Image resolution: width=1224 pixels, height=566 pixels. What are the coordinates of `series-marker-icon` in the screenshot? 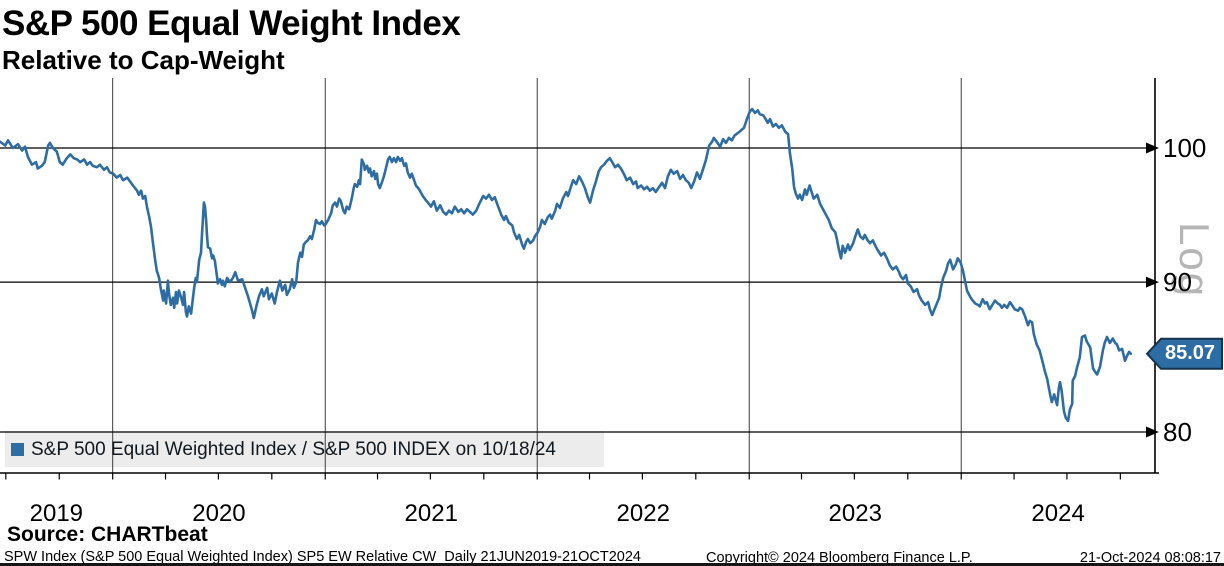 It's located at (17, 449).